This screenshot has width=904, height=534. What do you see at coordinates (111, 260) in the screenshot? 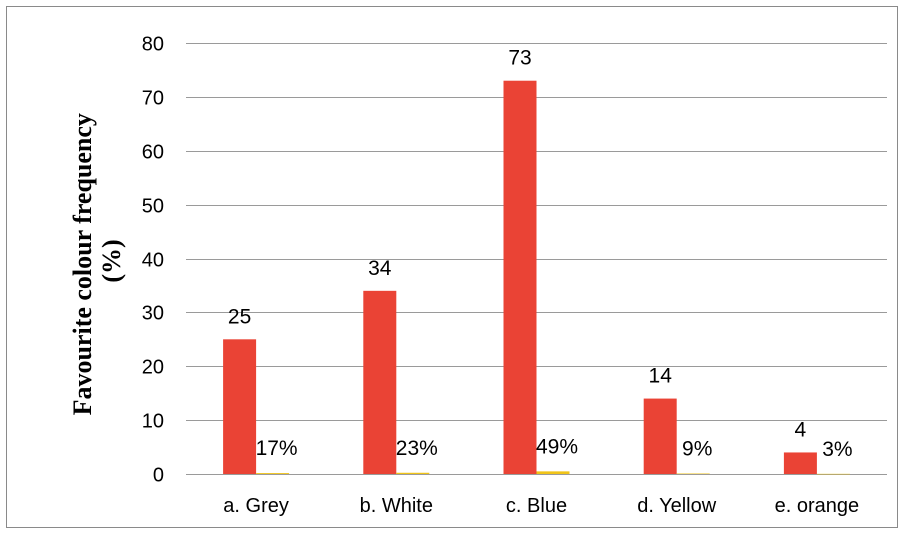
I see `y-axis-label-line-2: (%)` at bounding box center [111, 260].